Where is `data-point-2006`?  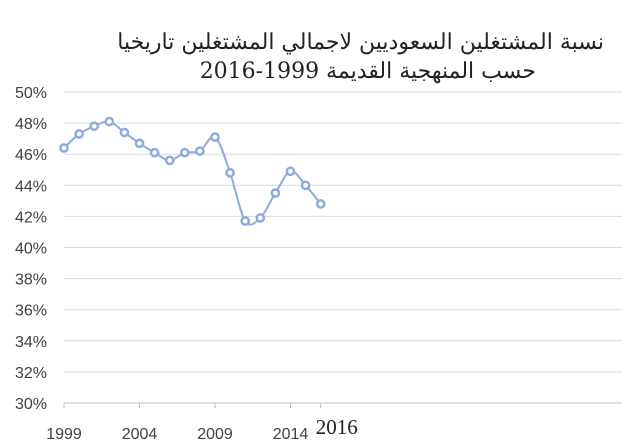
data-point-2006 is located at coordinates (169, 160).